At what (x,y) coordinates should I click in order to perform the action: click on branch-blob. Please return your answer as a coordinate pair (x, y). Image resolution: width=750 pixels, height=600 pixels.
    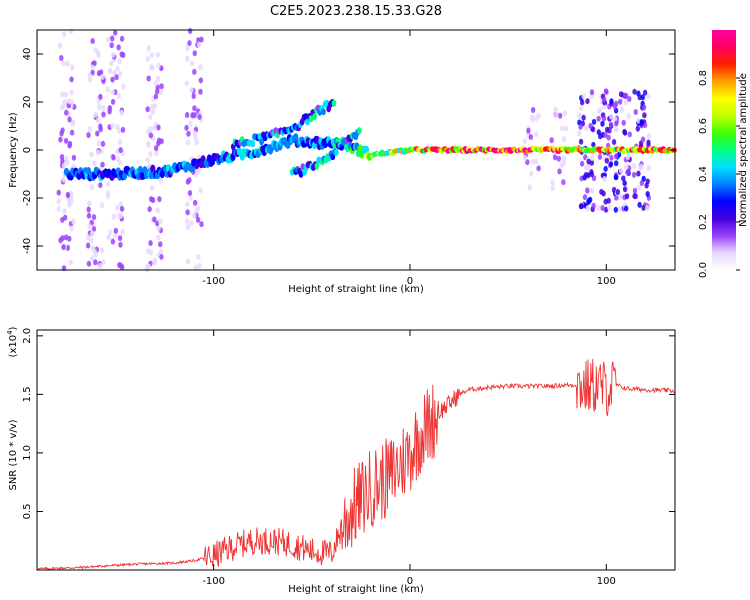
    Looking at the image, I should click on (253, 144).